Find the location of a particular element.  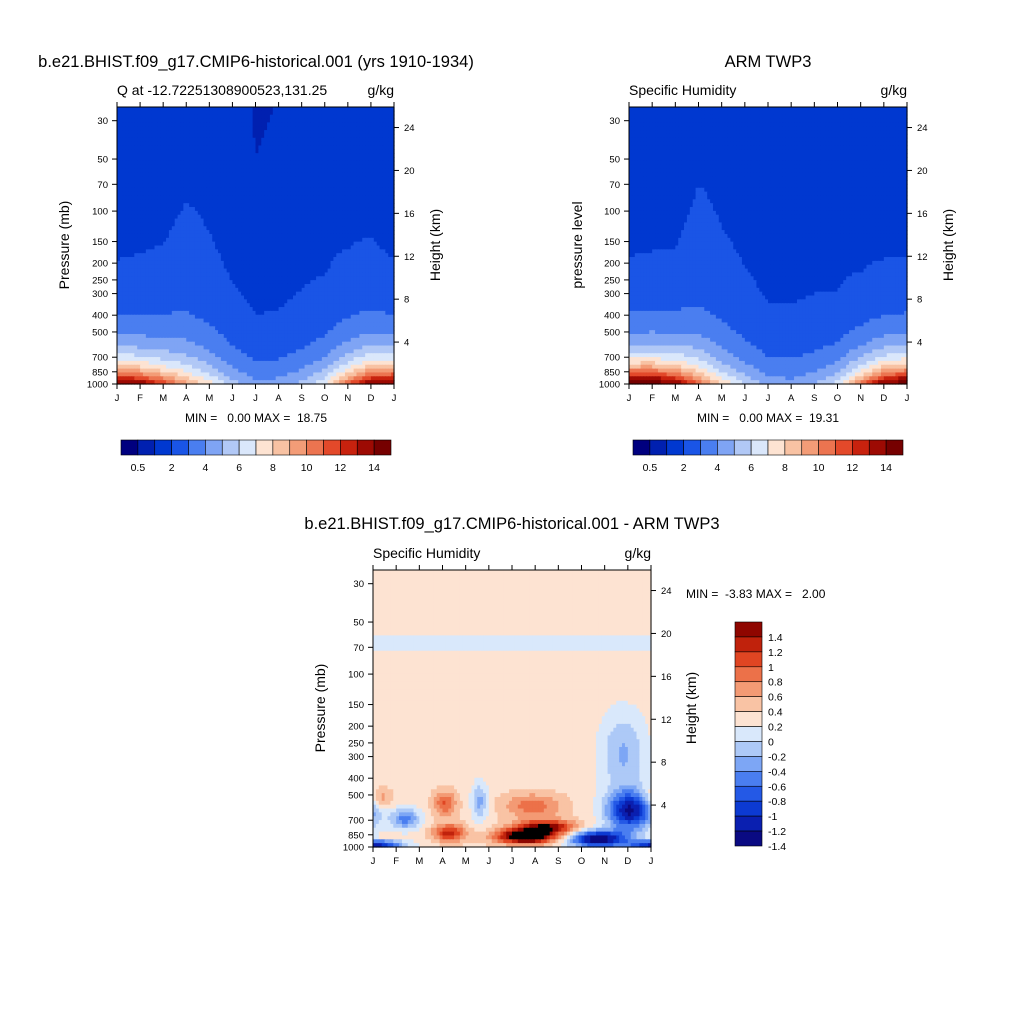

panel1-left-label: Q at -12.72251308900523,131.25 is located at coordinates (222, 90).